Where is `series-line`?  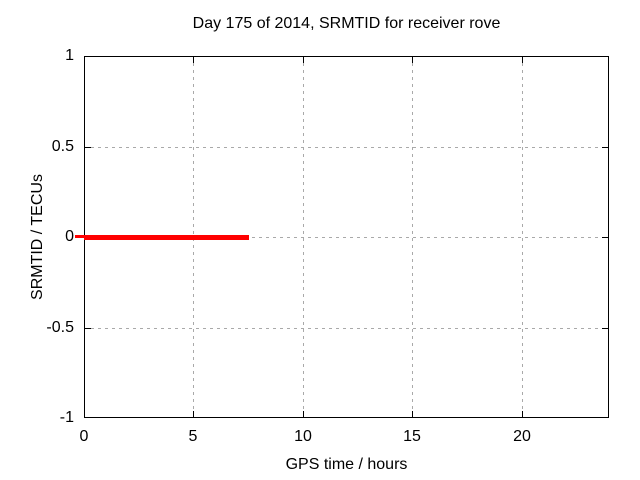
series-line is located at coordinates (166, 237).